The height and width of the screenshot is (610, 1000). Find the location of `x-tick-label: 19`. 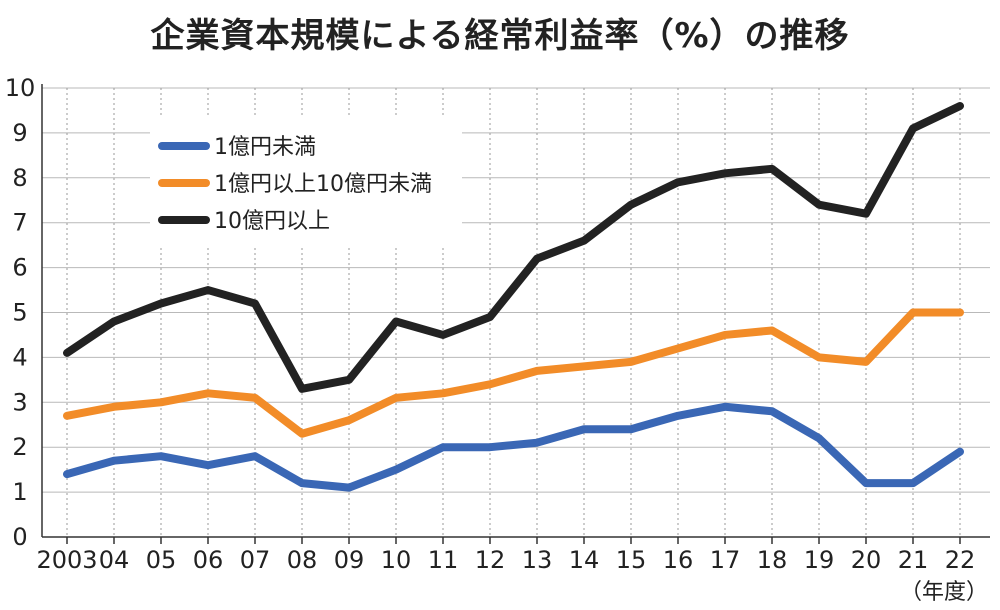

x-tick-label: 19 is located at coordinates (819, 560).